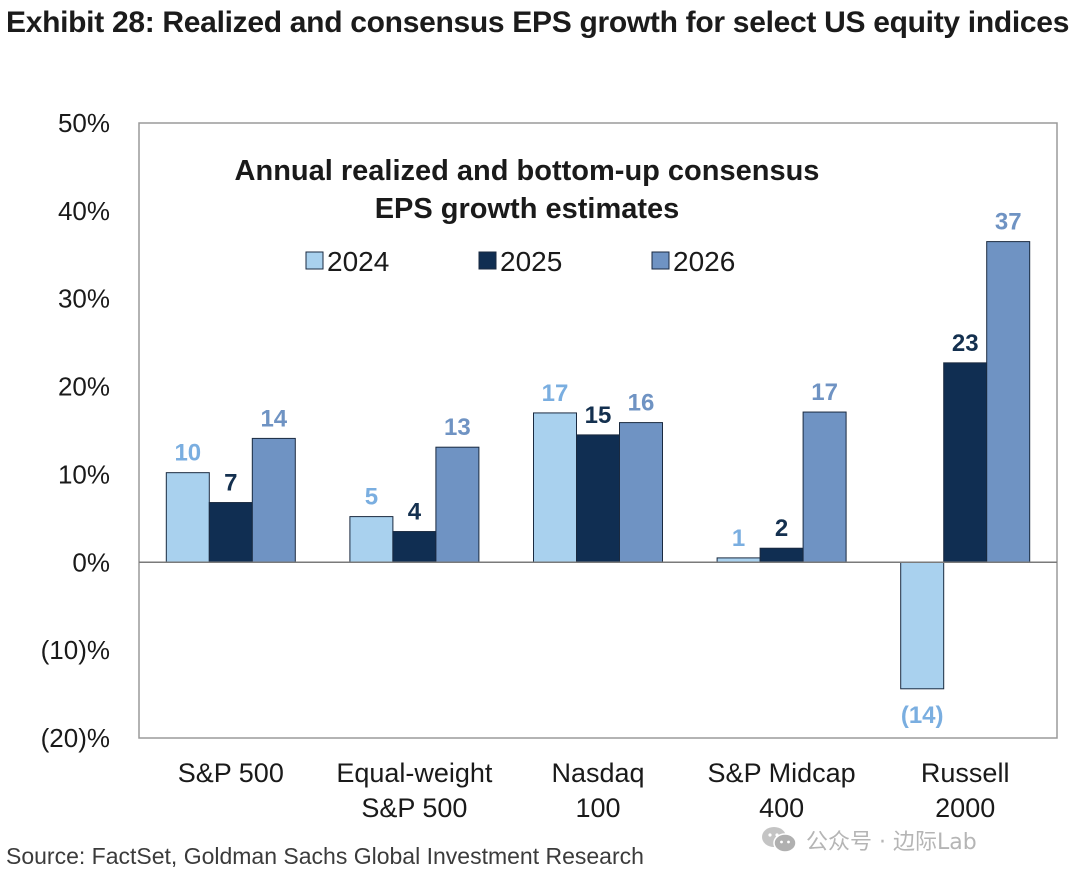 The image size is (1080, 882). What do you see at coordinates (531, 261) in the screenshot?
I see `legend-label-2025: 2025` at bounding box center [531, 261].